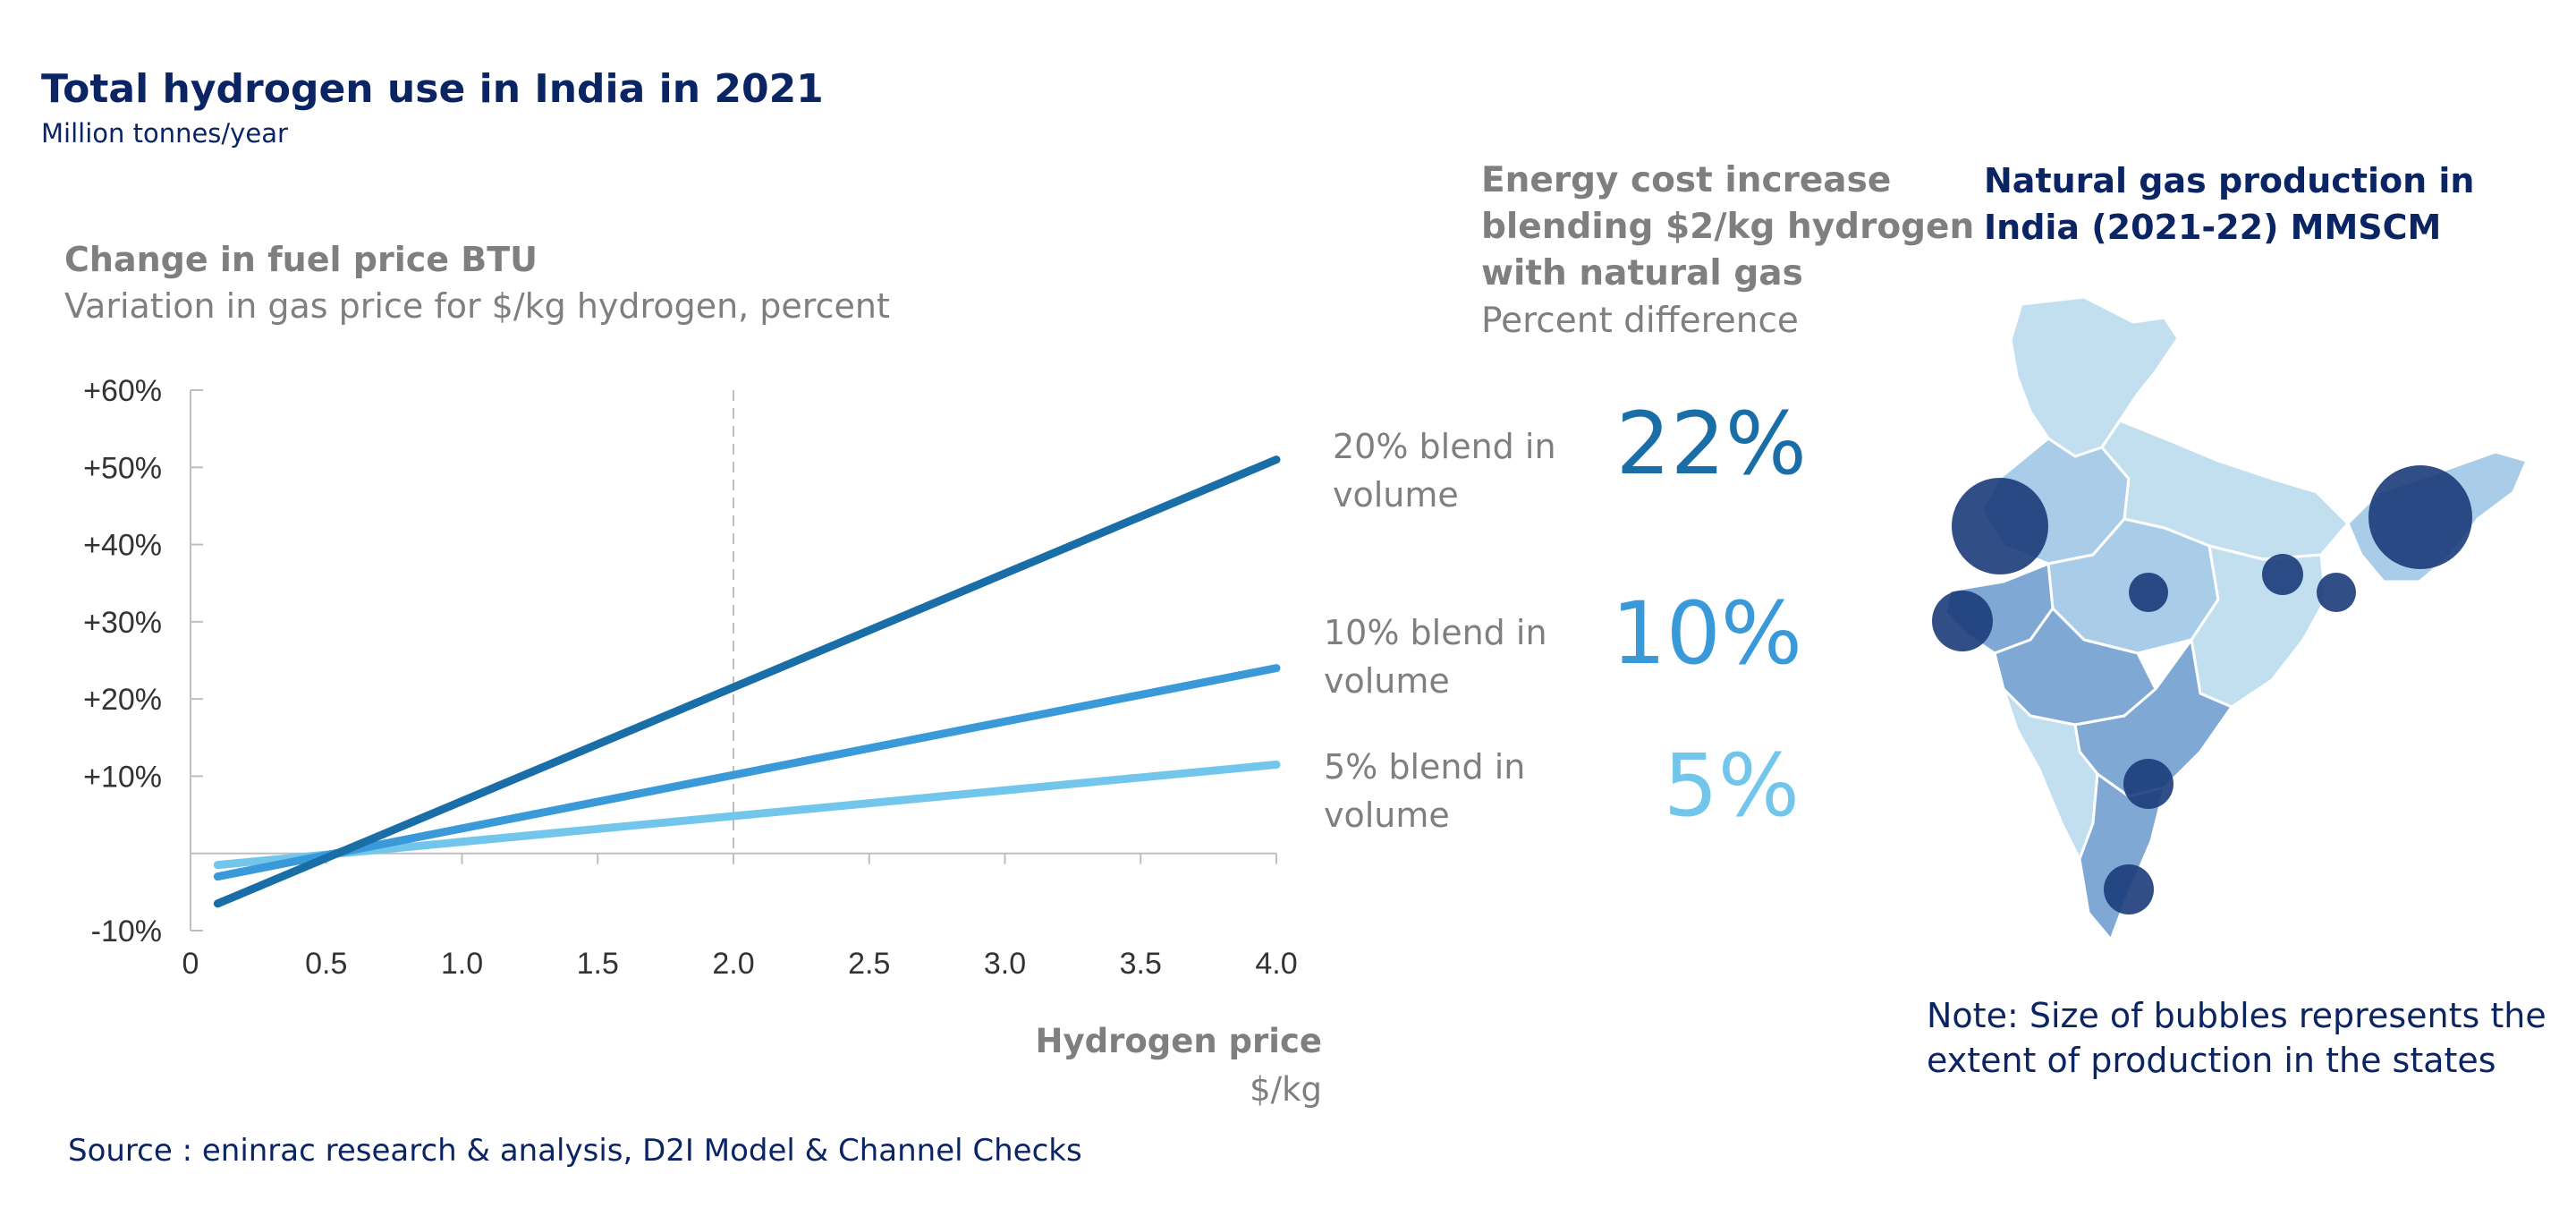 The height and width of the screenshot is (1208, 2576). Describe the element at coordinates (126, 932) in the screenshot. I see `y-tick-label: -10%` at that location.